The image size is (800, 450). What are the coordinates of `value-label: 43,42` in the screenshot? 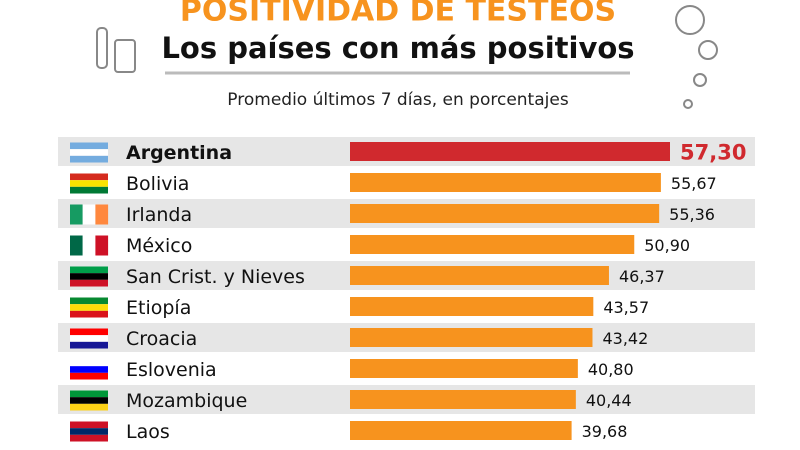 It's located at (625, 338).